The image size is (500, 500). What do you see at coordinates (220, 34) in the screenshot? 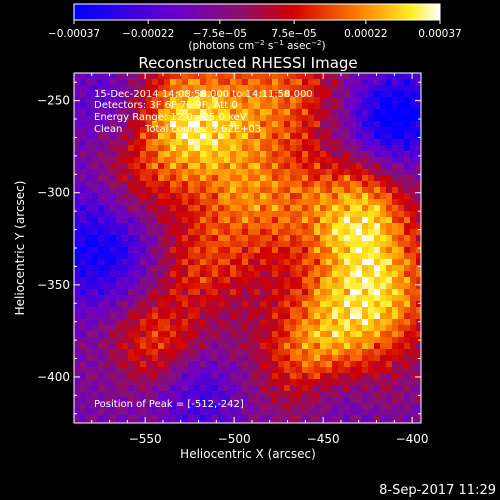
I see `colorbar-tick-label: −7.5e−05` at bounding box center [220, 34].